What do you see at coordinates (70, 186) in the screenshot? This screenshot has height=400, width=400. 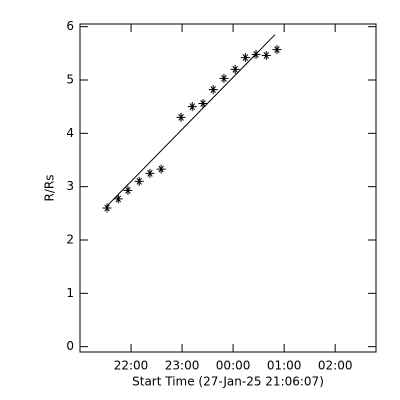 I see `y-tick-label: 3` at bounding box center [70, 186].